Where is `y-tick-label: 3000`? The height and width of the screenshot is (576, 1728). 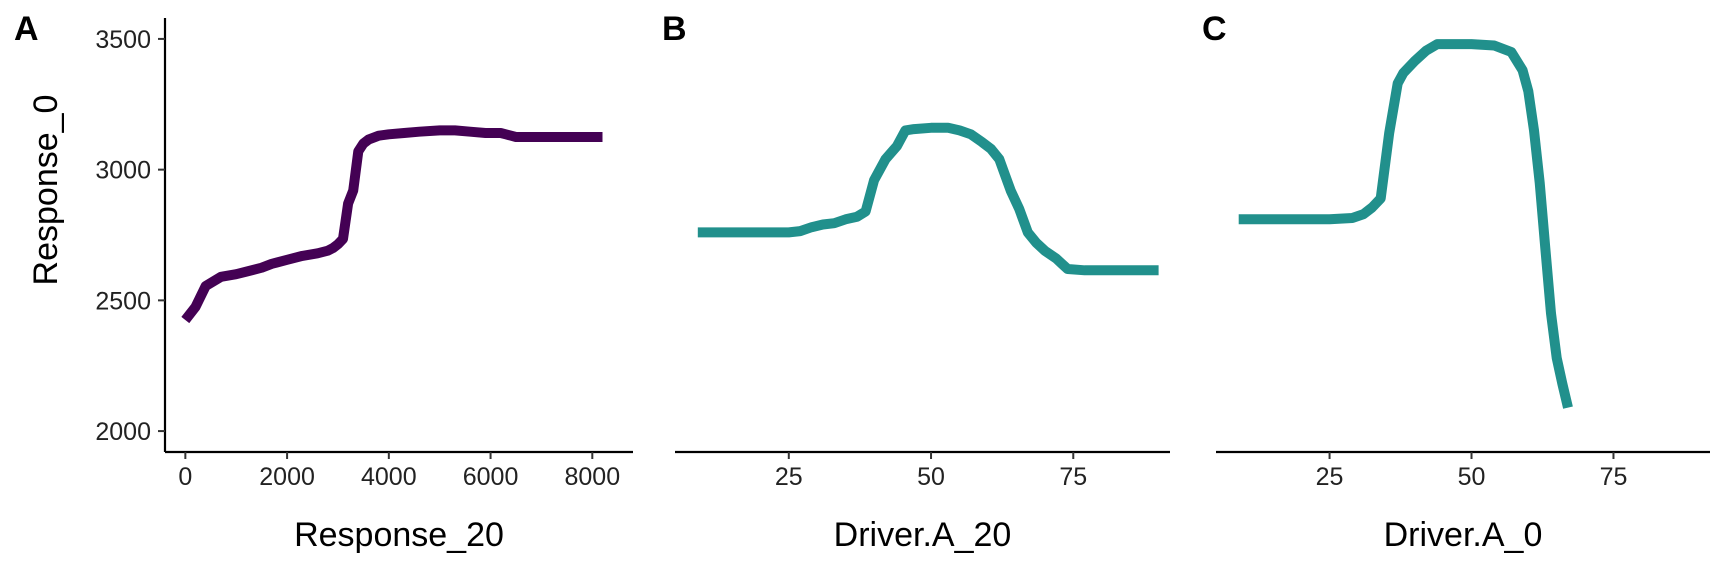
y-tick-label: 3000 is located at coordinates (123, 171).